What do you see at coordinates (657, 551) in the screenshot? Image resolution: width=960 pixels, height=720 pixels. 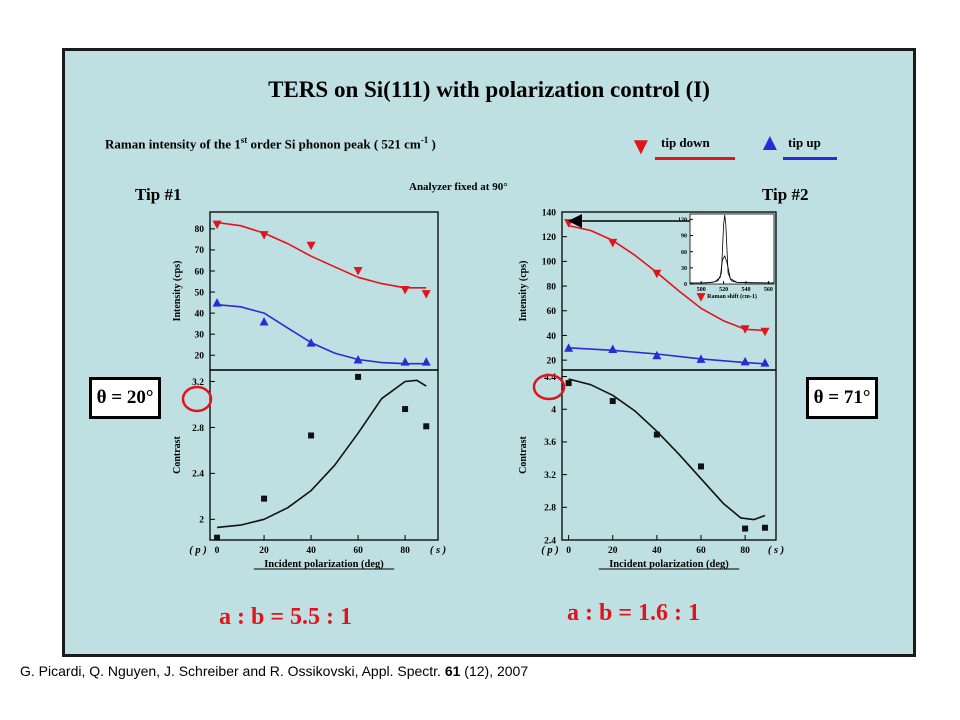 I see `tip2-contrast-xtick-label: 40` at bounding box center [657, 551].